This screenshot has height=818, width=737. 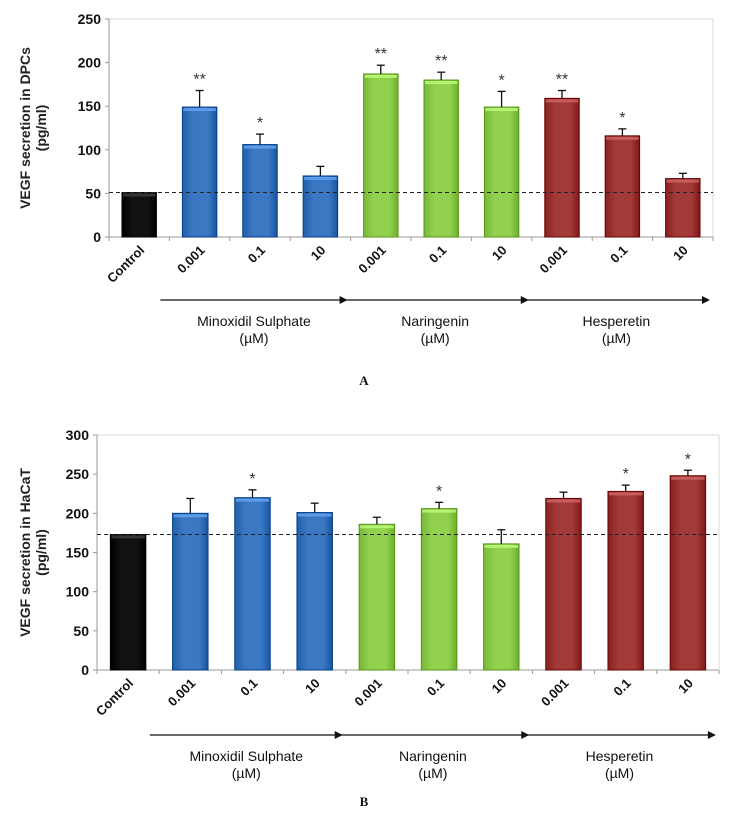 What do you see at coordinates (78, 435) in the screenshot?
I see `y-tick-label: 300` at bounding box center [78, 435].